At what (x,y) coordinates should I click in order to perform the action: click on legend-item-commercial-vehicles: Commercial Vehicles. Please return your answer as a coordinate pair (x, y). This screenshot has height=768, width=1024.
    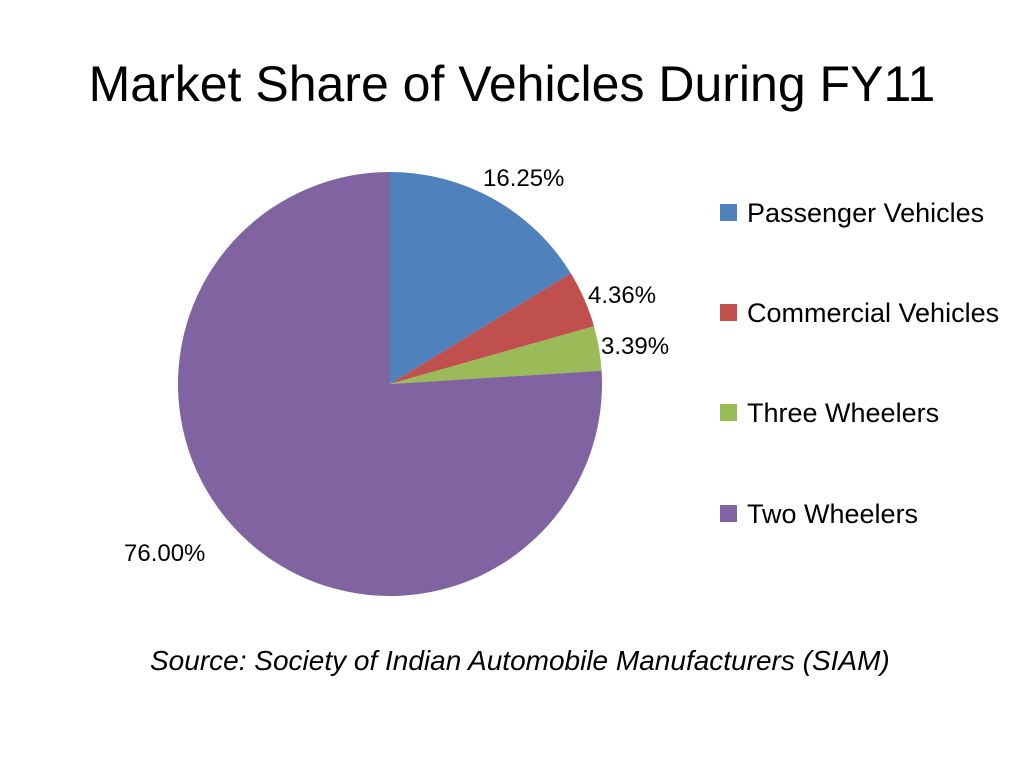
    Looking at the image, I should click on (861, 313).